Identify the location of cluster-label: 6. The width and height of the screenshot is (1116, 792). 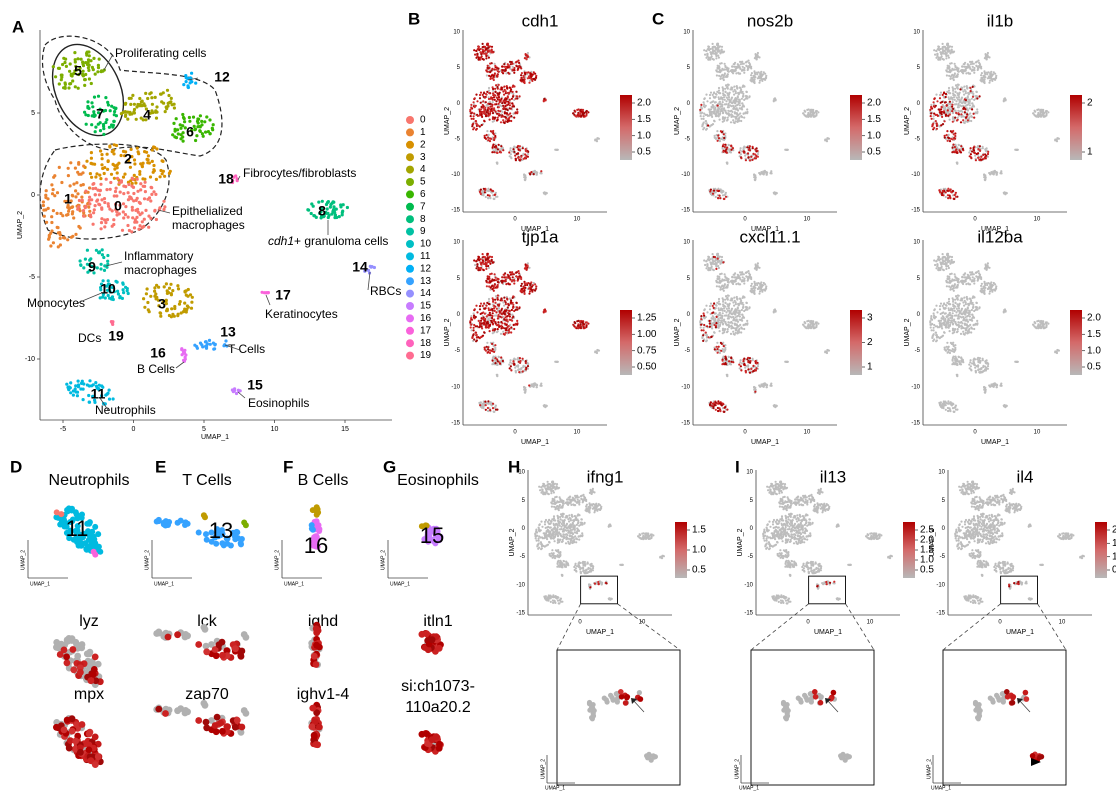
(190, 132).